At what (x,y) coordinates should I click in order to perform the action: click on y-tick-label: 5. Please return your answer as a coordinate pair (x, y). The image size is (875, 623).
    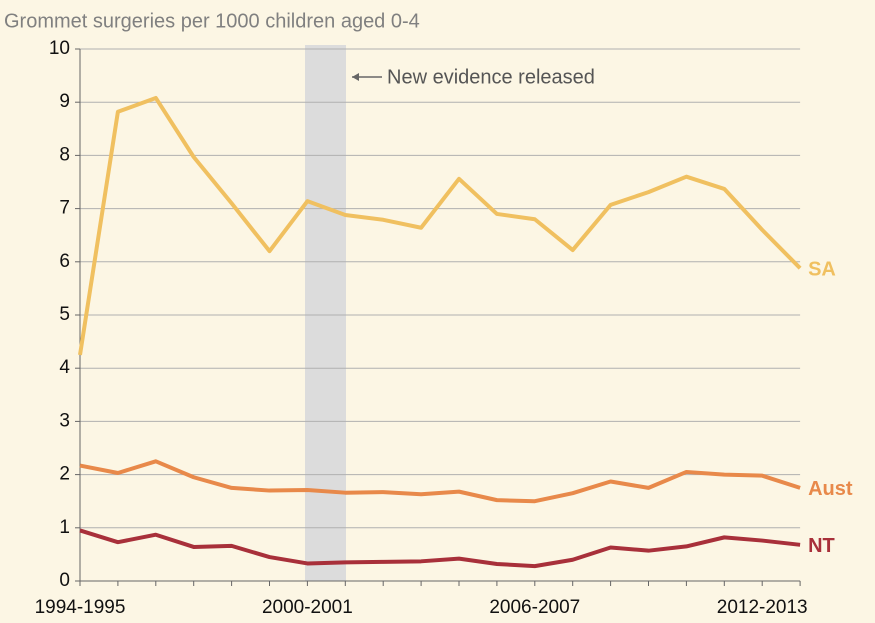
    Looking at the image, I should click on (64, 314).